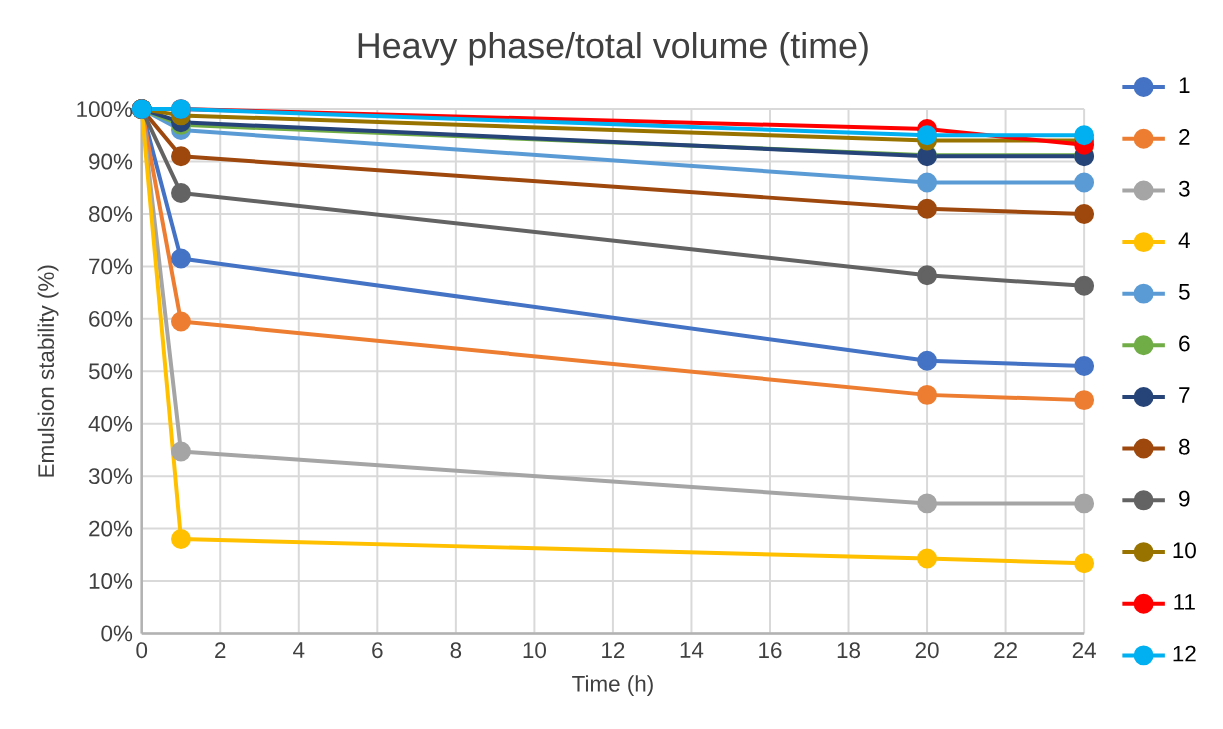 This screenshot has width=1223, height=729. What do you see at coordinates (1184, 550) in the screenshot?
I see `legend-label: 10` at bounding box center [1184, 550].